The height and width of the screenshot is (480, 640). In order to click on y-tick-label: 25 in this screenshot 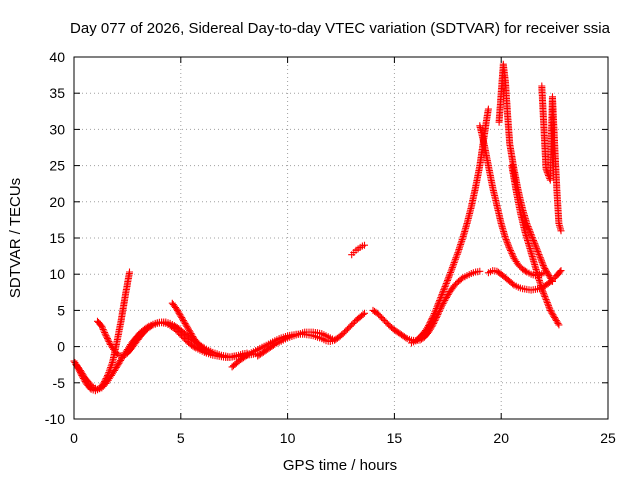, I will do `click(57, 166)`.